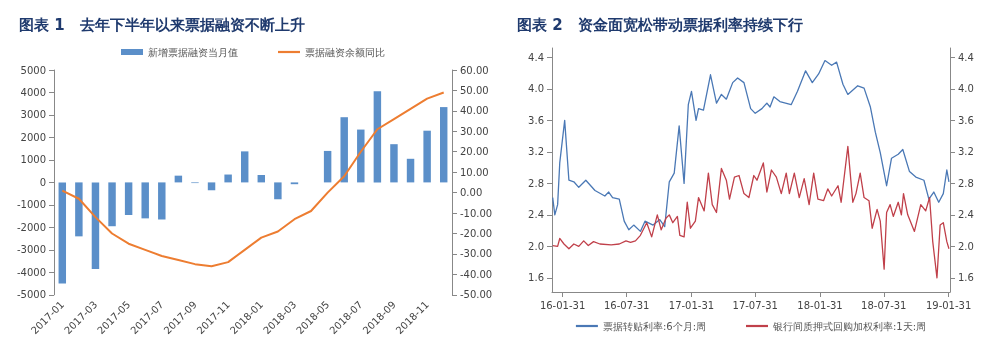  Describe the element at coordinates (474, 111) in the screenshot. I see `y2-tick-label: 40.00` at that location.